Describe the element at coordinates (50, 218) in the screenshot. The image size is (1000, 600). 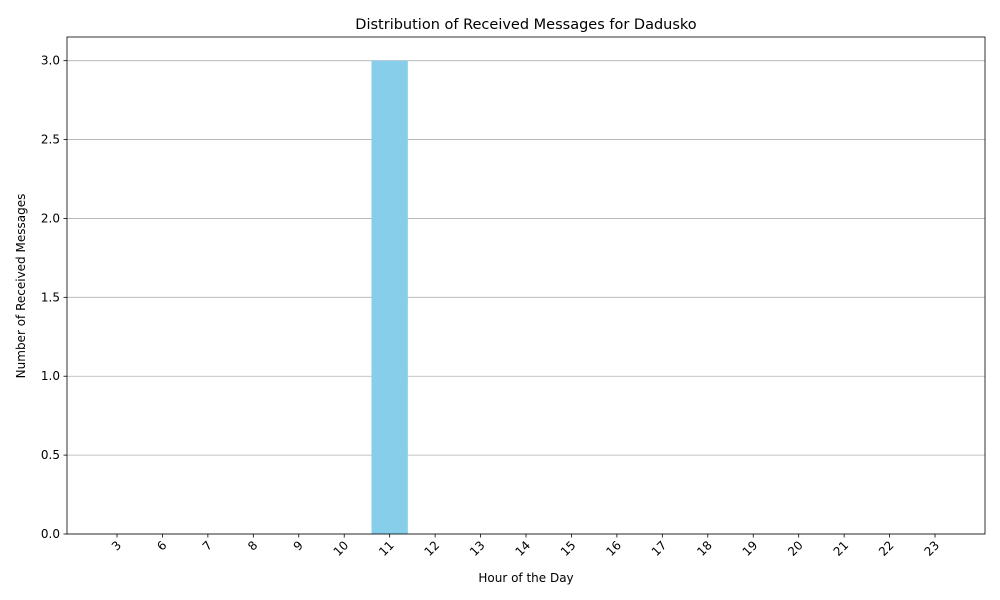
I see `y-tick-label: 2.0` at that location.